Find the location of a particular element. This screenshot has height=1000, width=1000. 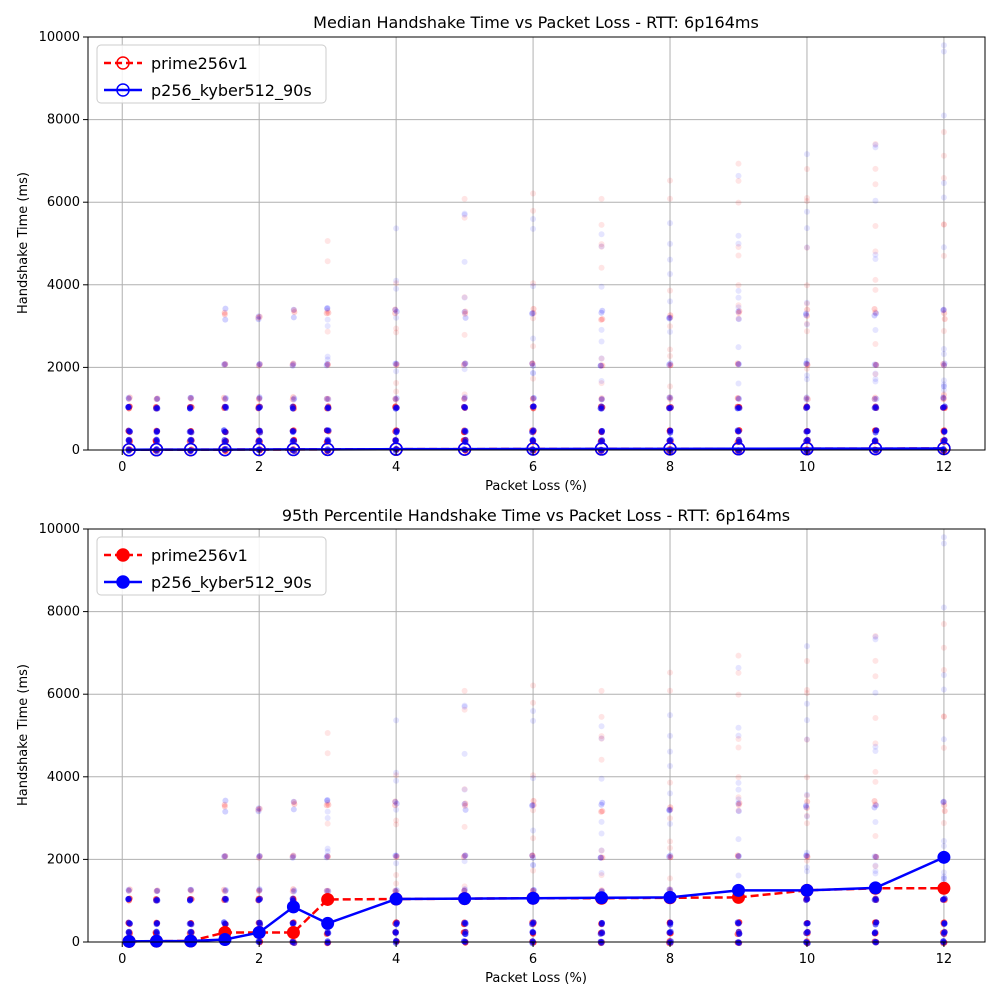

legend-label: p256_kyber512_90s is located at coordinates (231, 583).